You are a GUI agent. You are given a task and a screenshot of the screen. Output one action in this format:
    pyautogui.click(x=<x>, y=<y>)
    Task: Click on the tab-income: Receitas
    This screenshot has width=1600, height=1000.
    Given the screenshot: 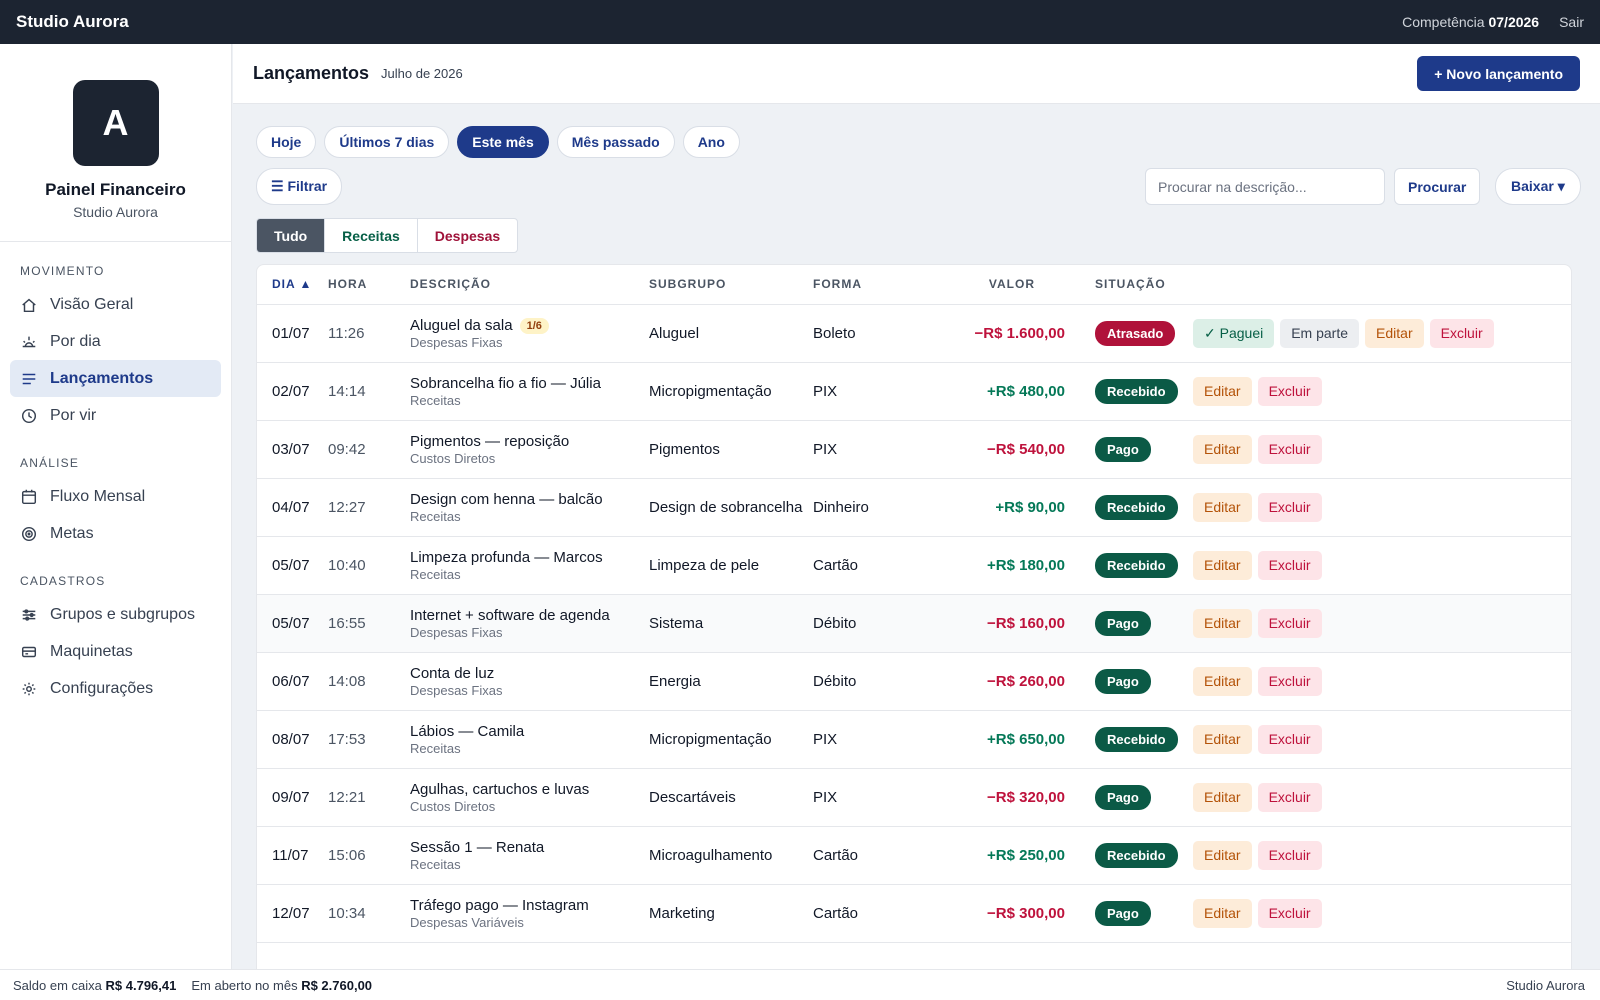 What is the action you would take?
    pyautogui.click(x=370, y=235)
    